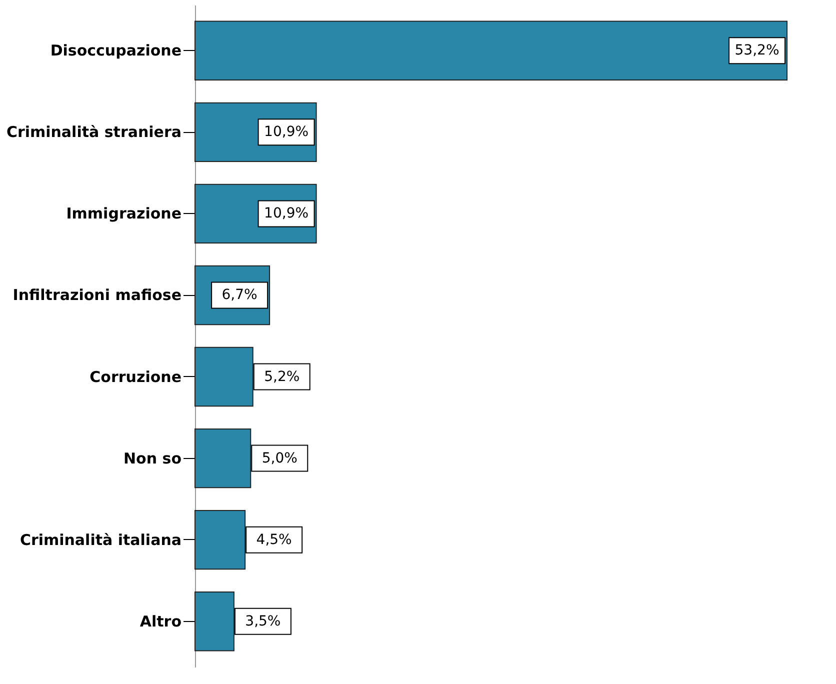  What do you see at coordinates (280, 458) in the screenshot?
I see `data-label: 5,0%` at bounding box center [280, 458].